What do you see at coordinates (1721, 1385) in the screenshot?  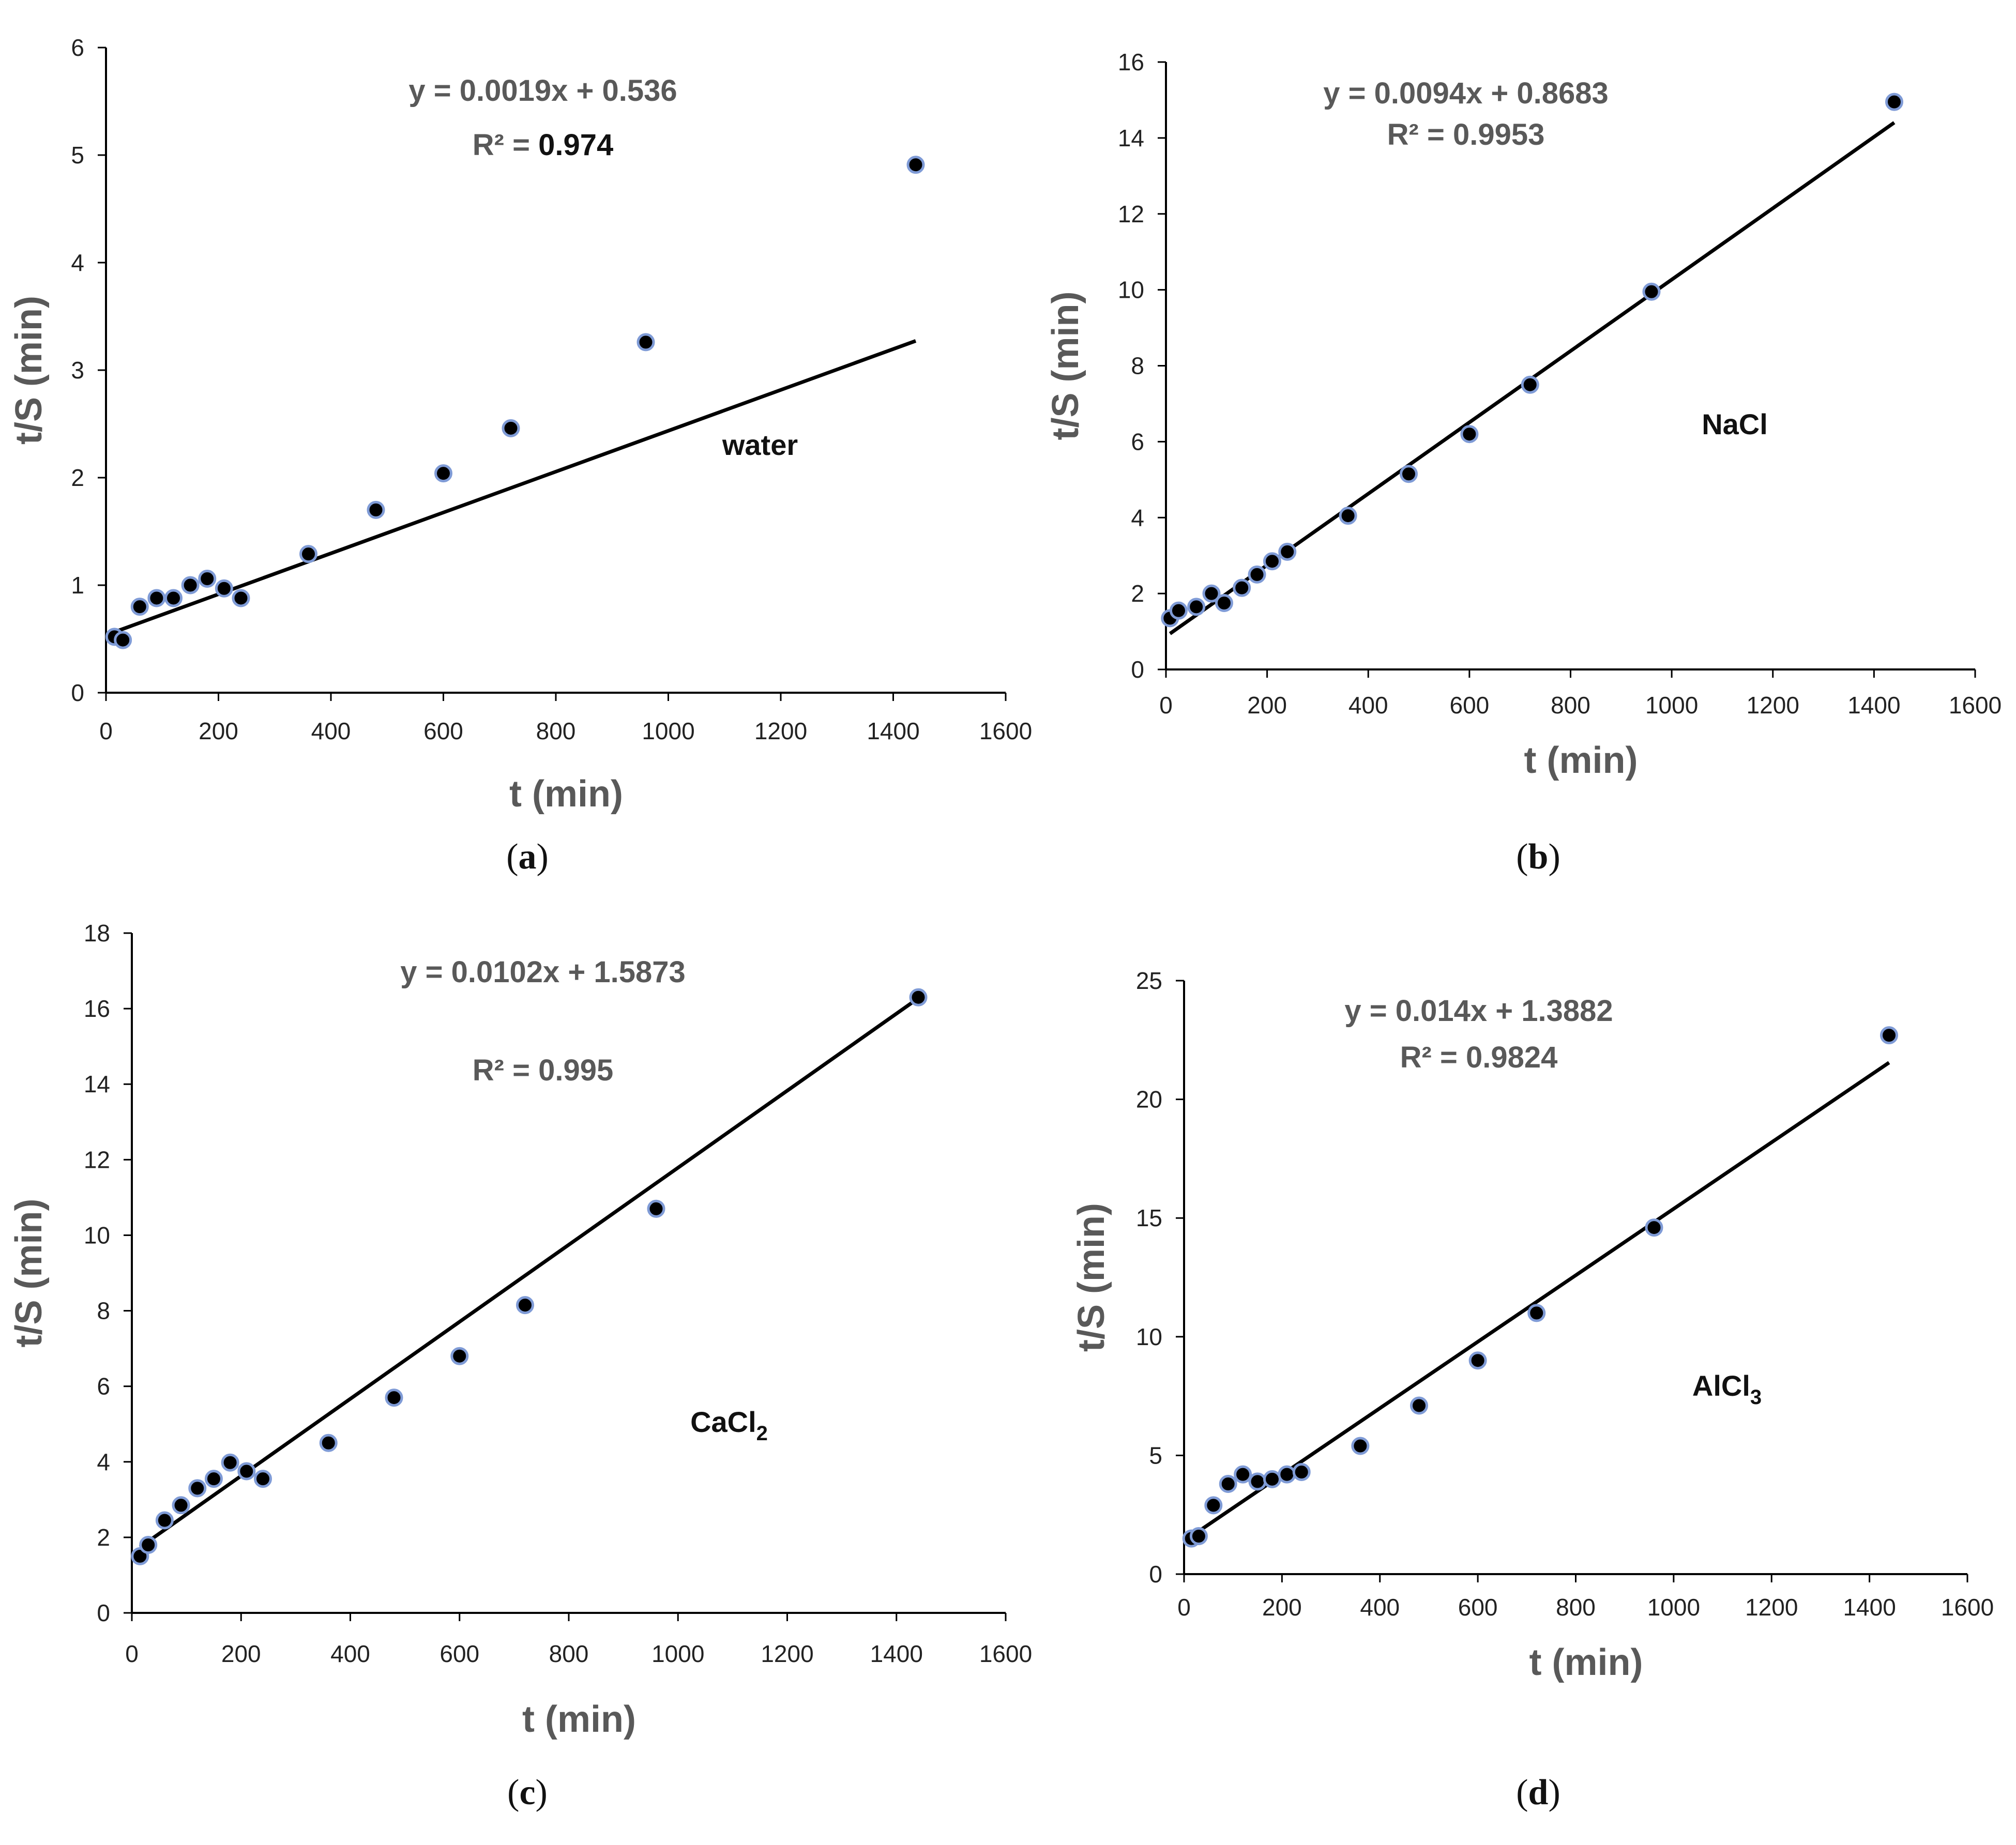 I see `series-label-text: AlCl` at bounding box center [1721, 1385].